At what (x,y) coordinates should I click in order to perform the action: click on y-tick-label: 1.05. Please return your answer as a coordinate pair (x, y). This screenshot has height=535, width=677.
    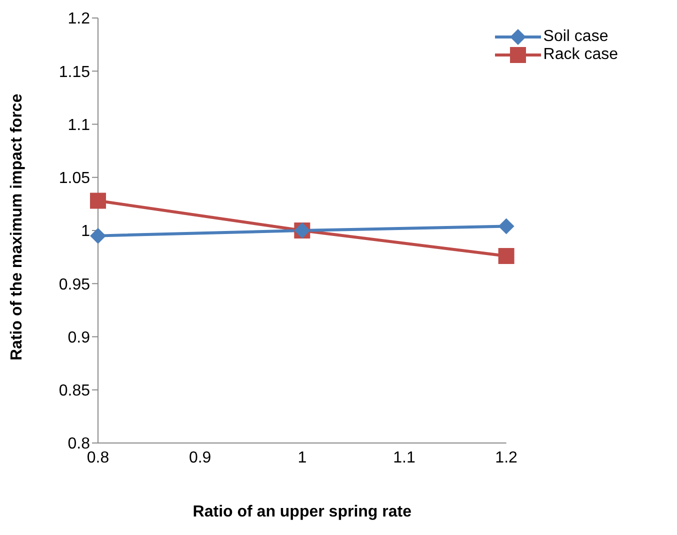
    Looking at the image, I should click on (74, 179).